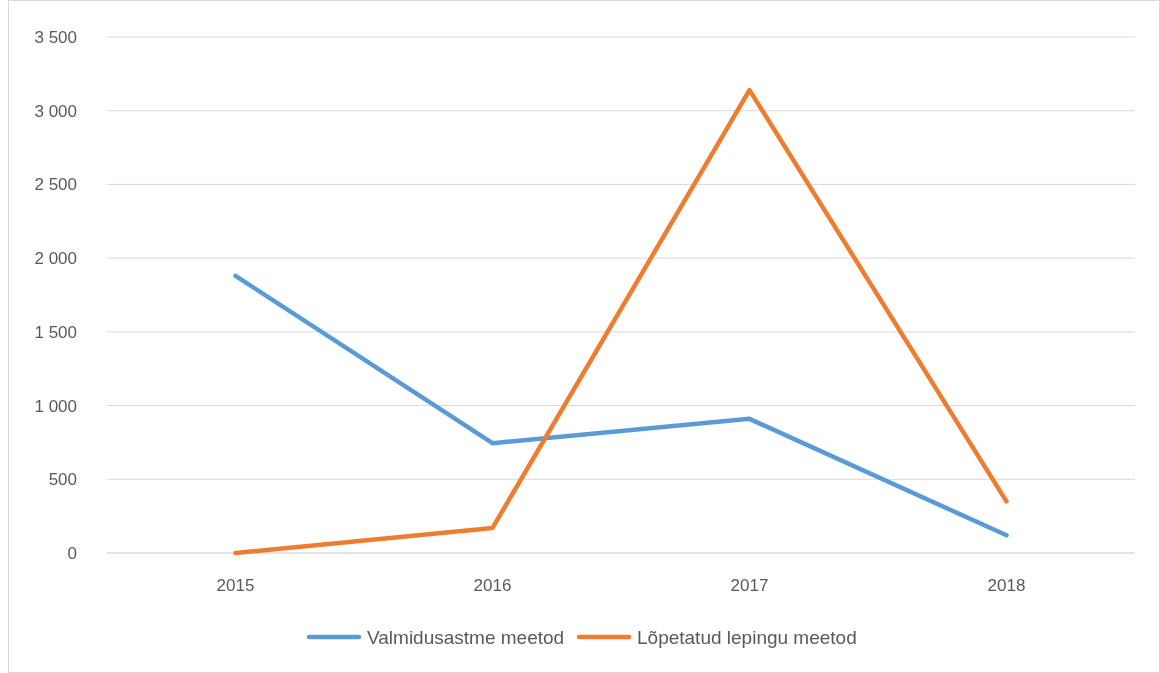 The height and width of the screenshot is (673, 1160). Describe the element at coordinates (55, 37) in the screenshot. I see `y-tick-label: 3 500` at that location.